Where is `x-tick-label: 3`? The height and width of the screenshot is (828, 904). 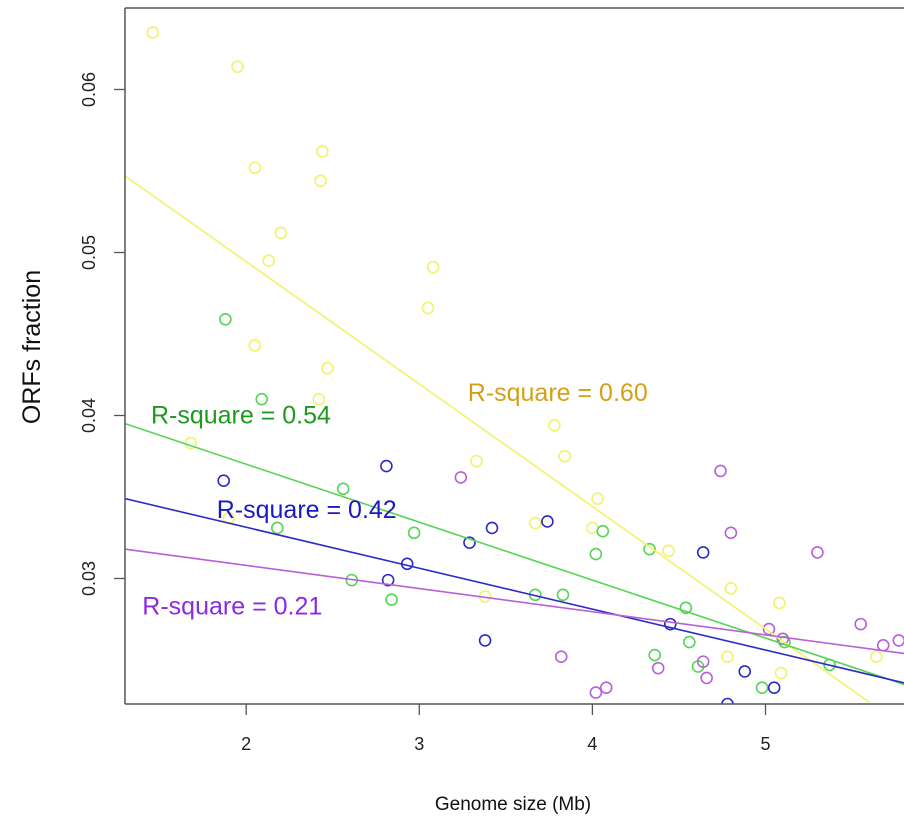
x-tick-label: 3 is located at coordinates (419, 744).